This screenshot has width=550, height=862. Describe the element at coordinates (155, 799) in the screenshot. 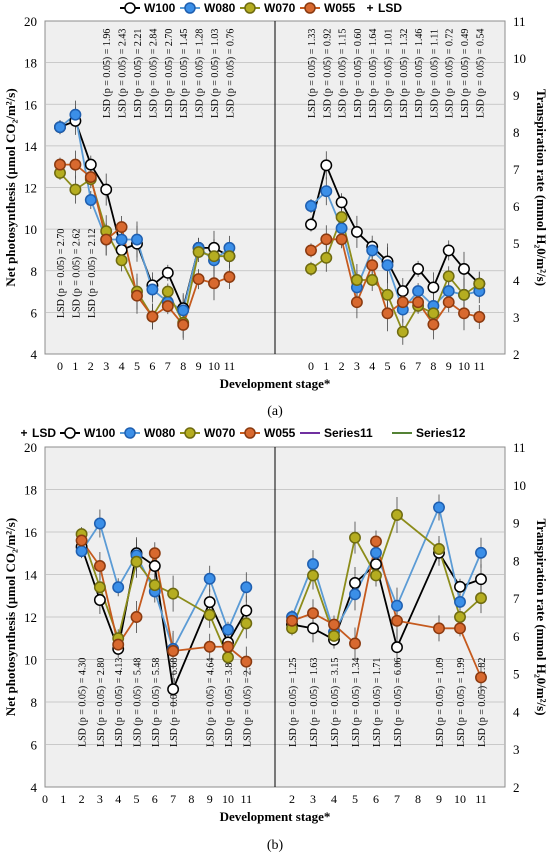

I see `xtick-left-b-6: 6` at that location.